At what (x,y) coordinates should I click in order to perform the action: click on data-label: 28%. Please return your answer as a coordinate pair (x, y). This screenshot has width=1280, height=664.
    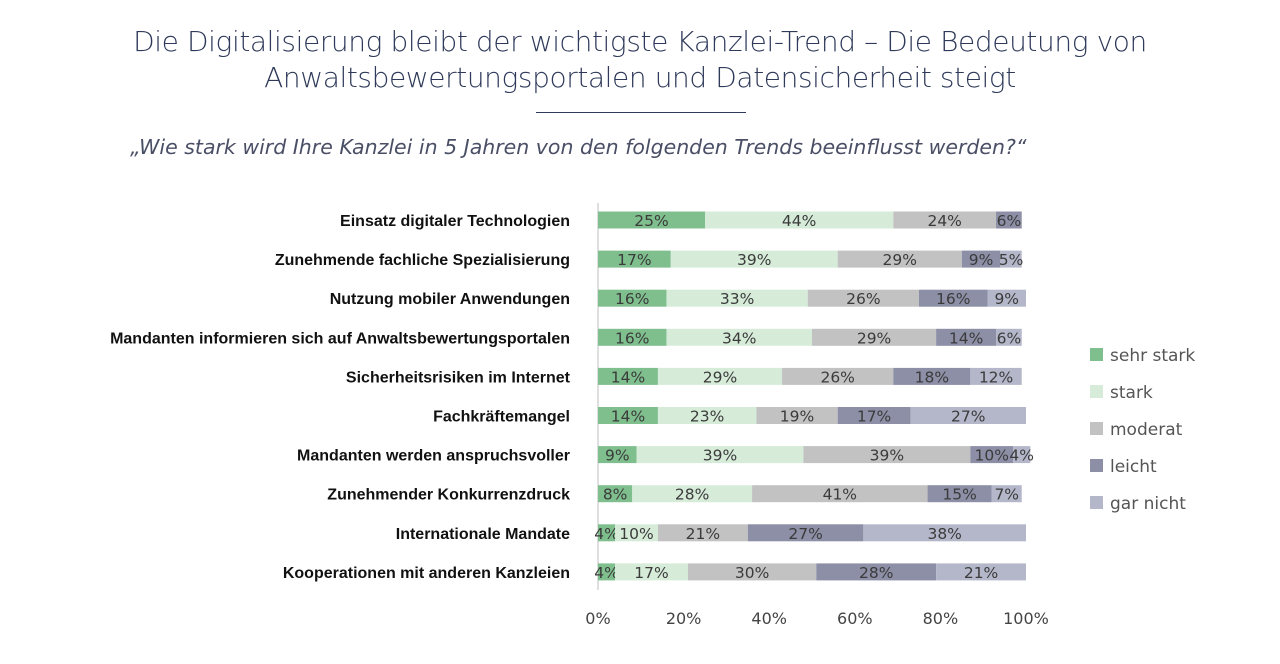
    Looking at the image, I should click on (876, 573).